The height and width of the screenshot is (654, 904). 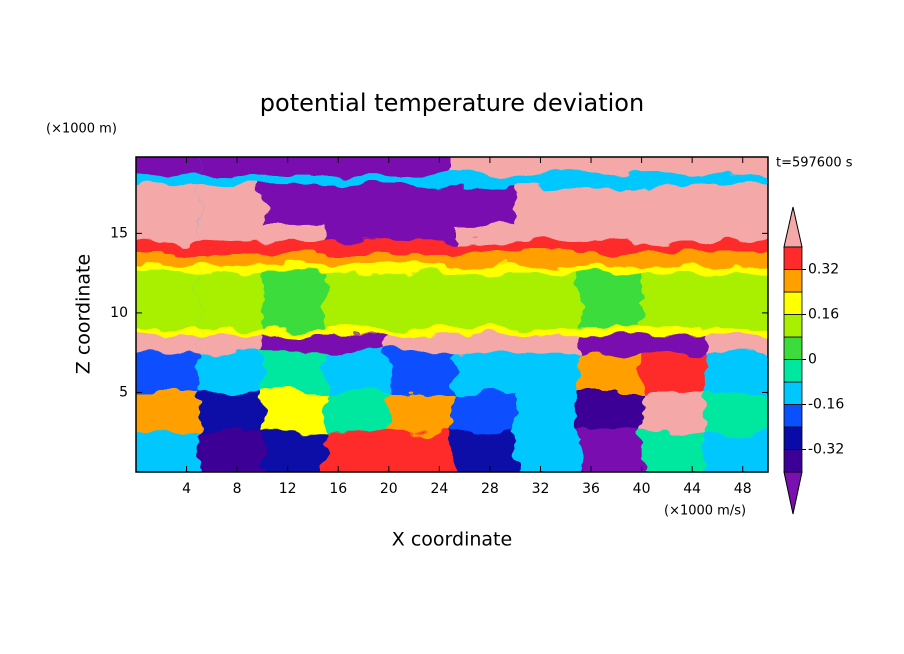 I want to click on chart-title: potential temperature deviation, so click(x=452, y=103).